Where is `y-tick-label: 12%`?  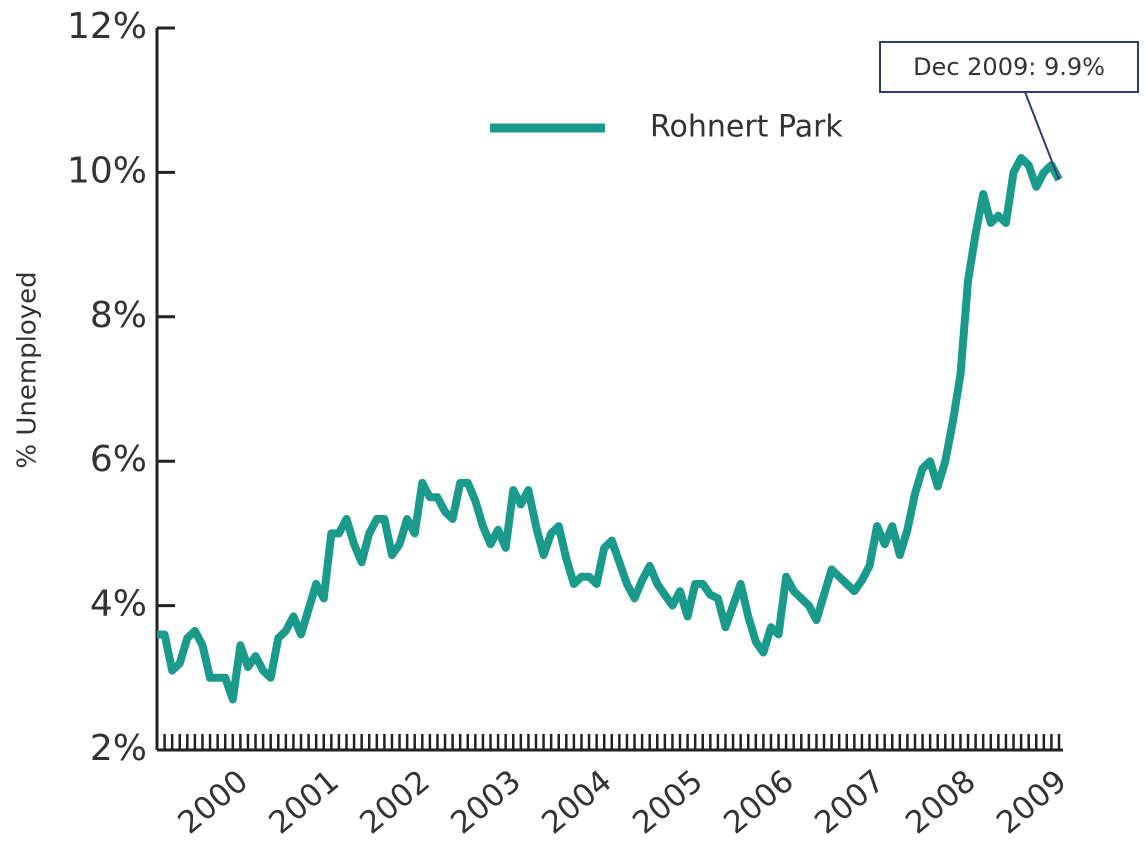 y-tick-label: 12% is located at coordinates (107, 26).